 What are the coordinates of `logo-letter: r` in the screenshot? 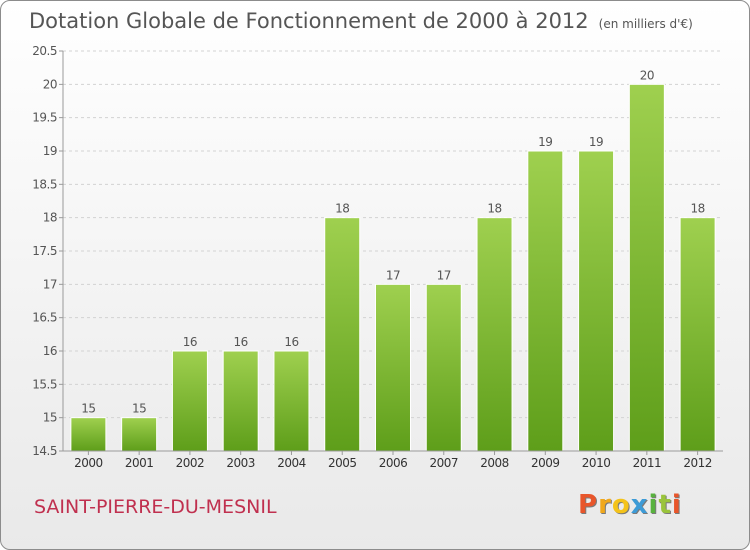 It's located at (605, 505).